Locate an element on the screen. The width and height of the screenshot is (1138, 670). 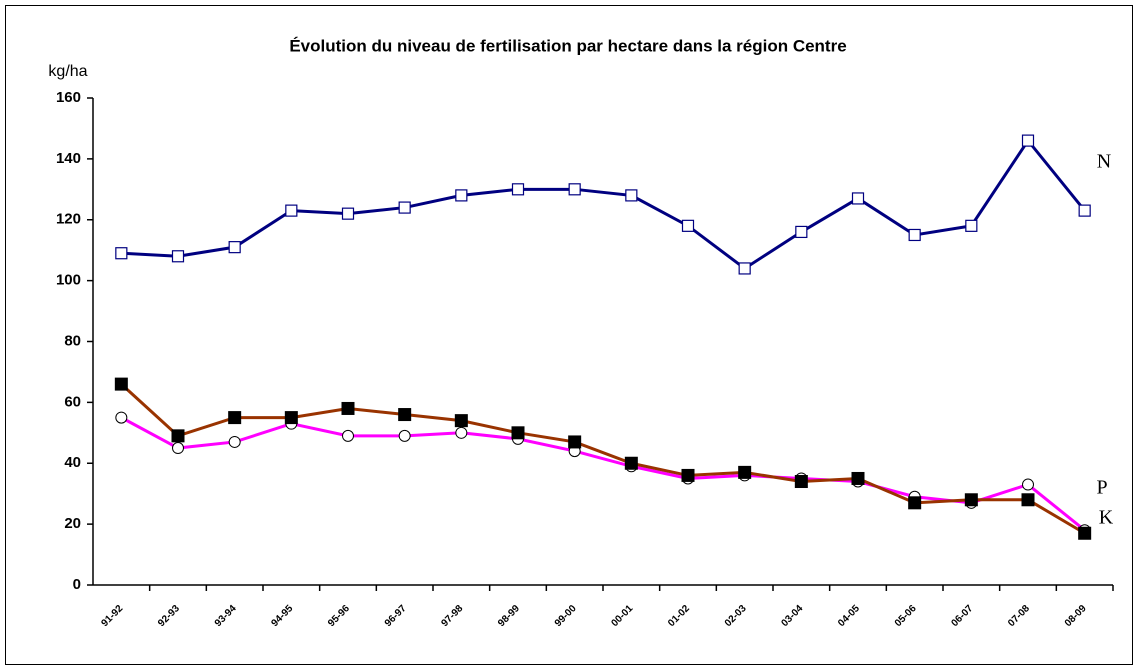
y-tick-label: 80 is located at coordinates (72, 340).